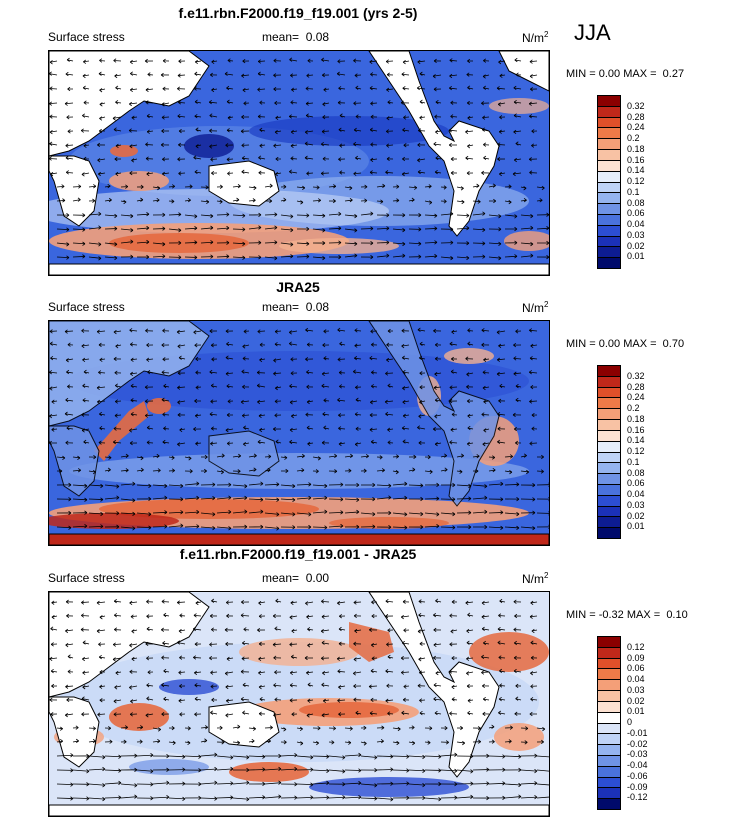 This screenshot has height=822, width=733. Describe the element at coordinates (636, 526) in the screenshot. I see `colorbar-tick-label: 0.01` at that location.